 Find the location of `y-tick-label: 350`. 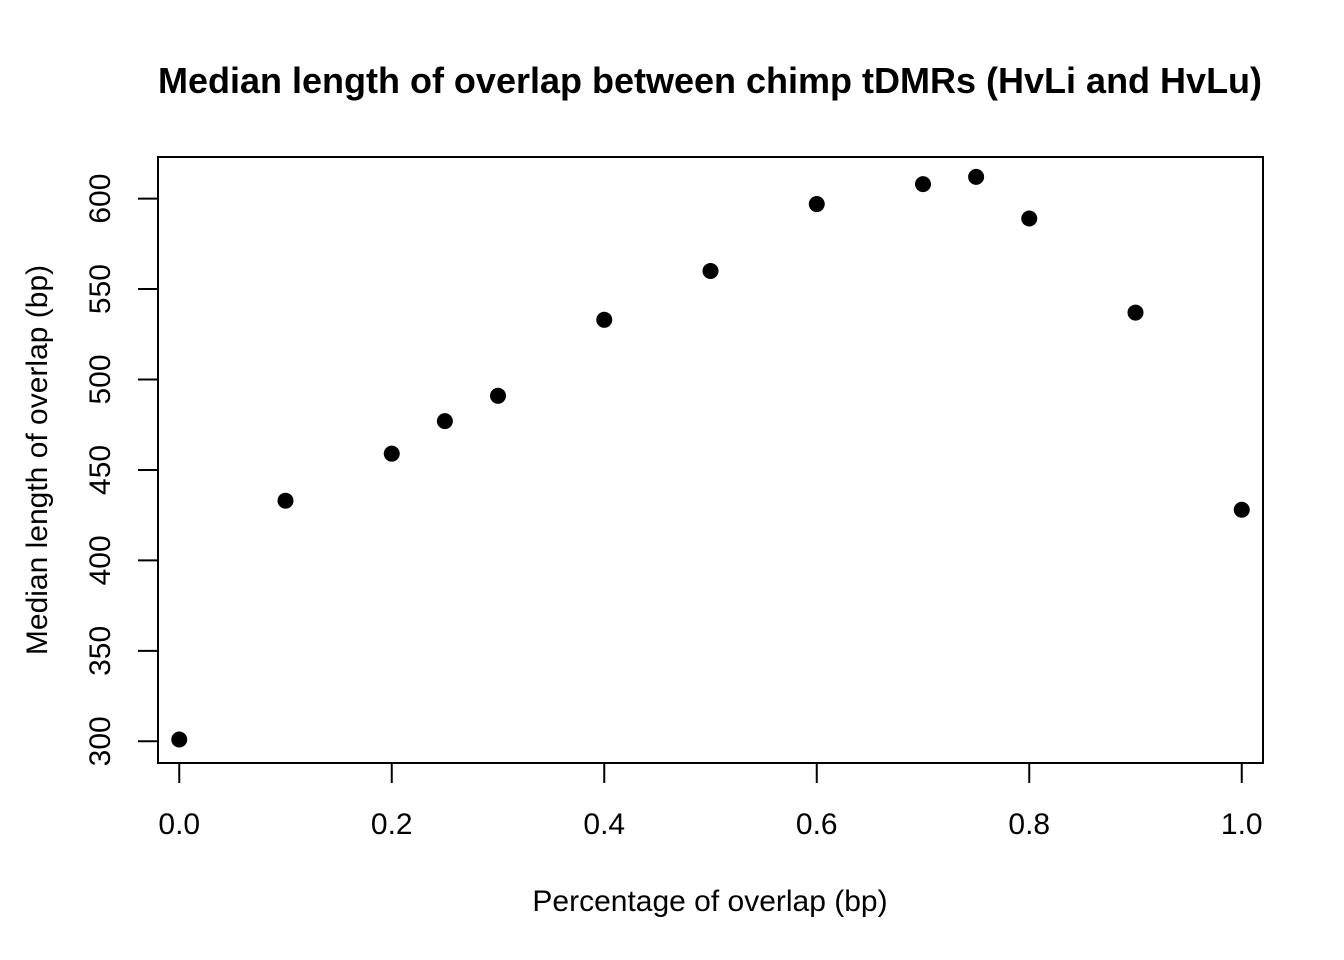

y-tick-label: 350 is located at coordinates (100, 651).